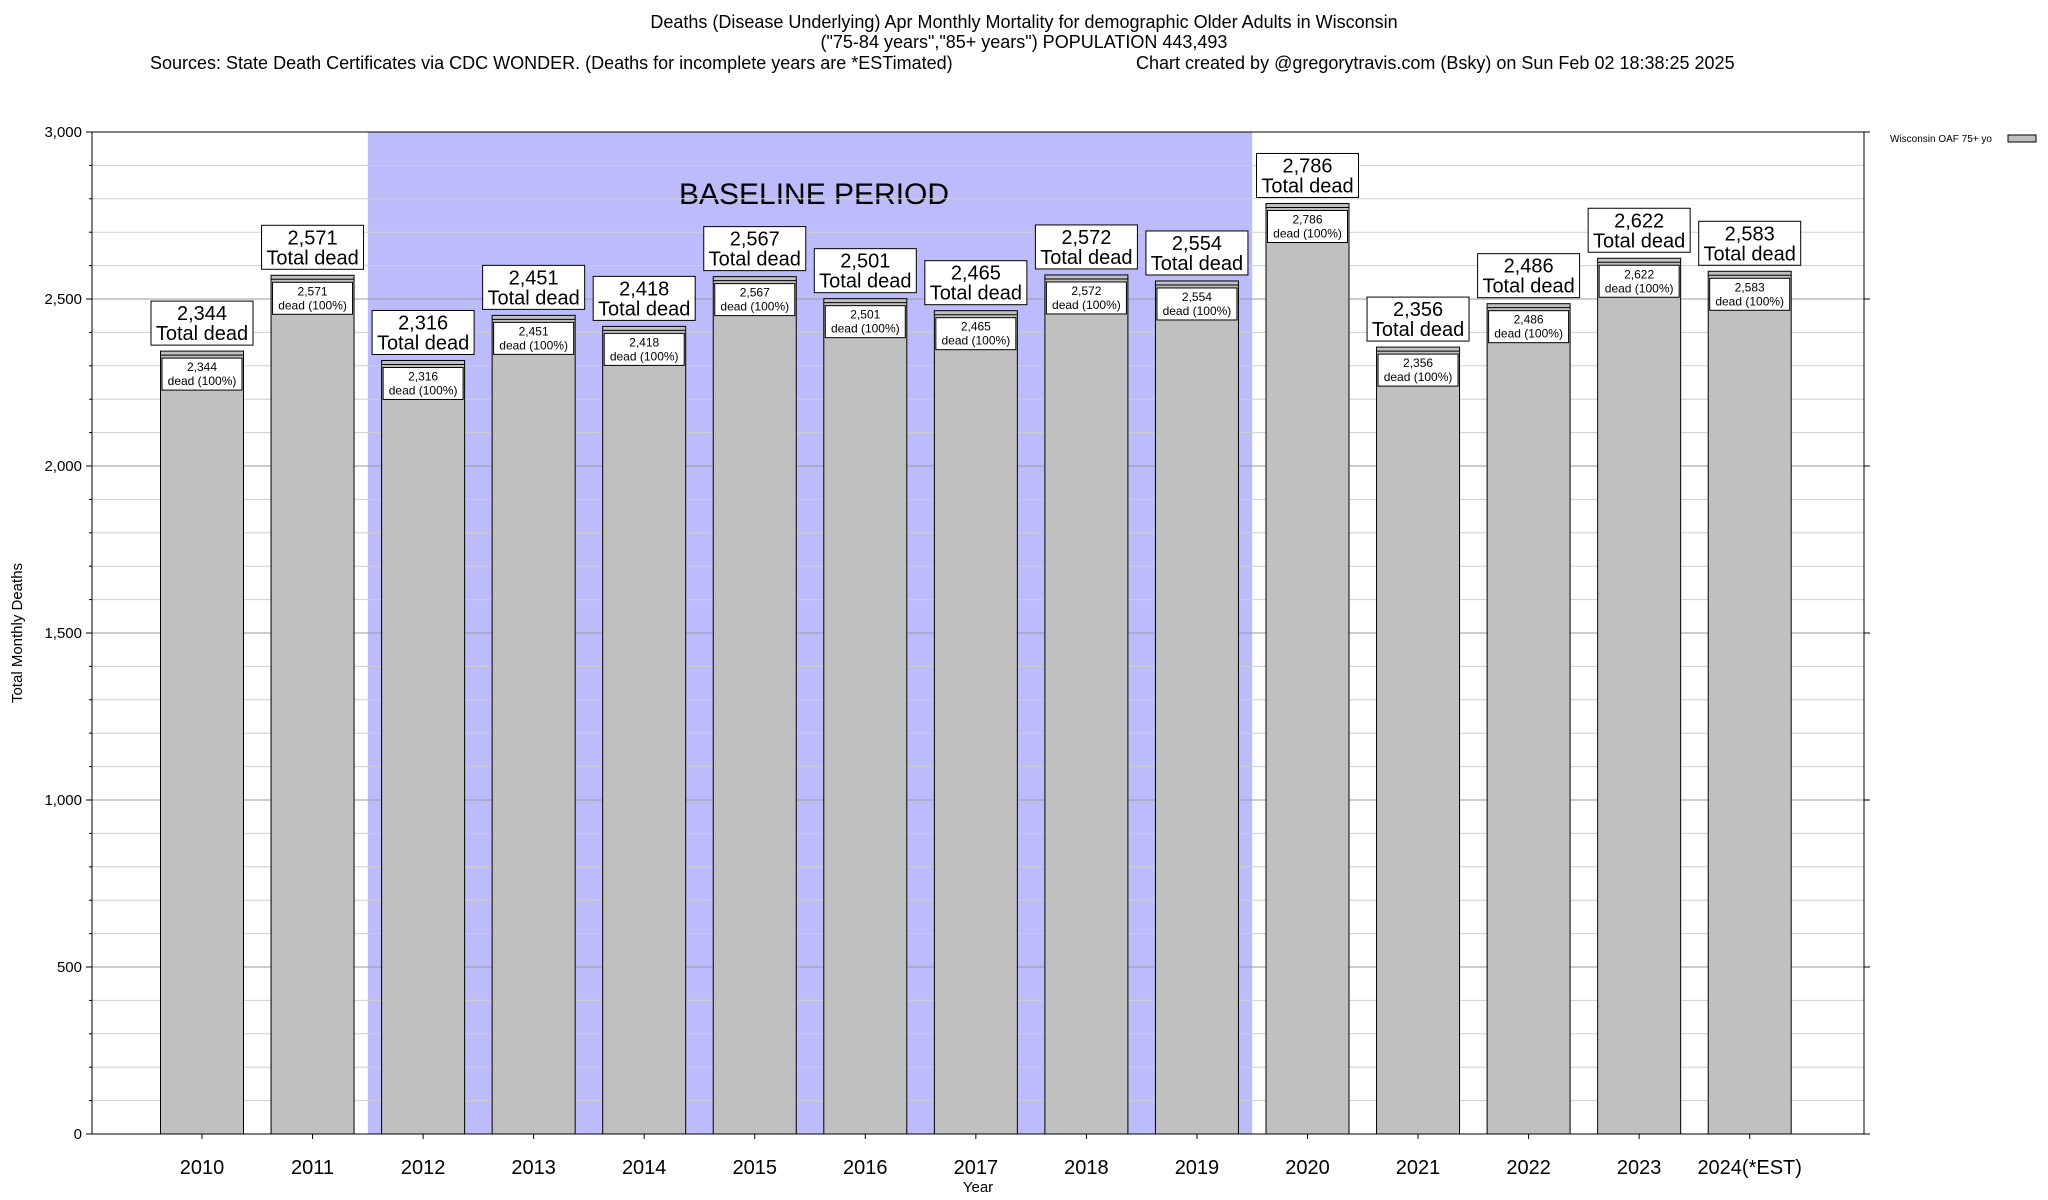 The height and width of the screenshot is (1200, 2048). Describe the element at coordinates (814, 194) in the screenshot. I see `baseline-period-label: BASELINE PERIOD` at that location.